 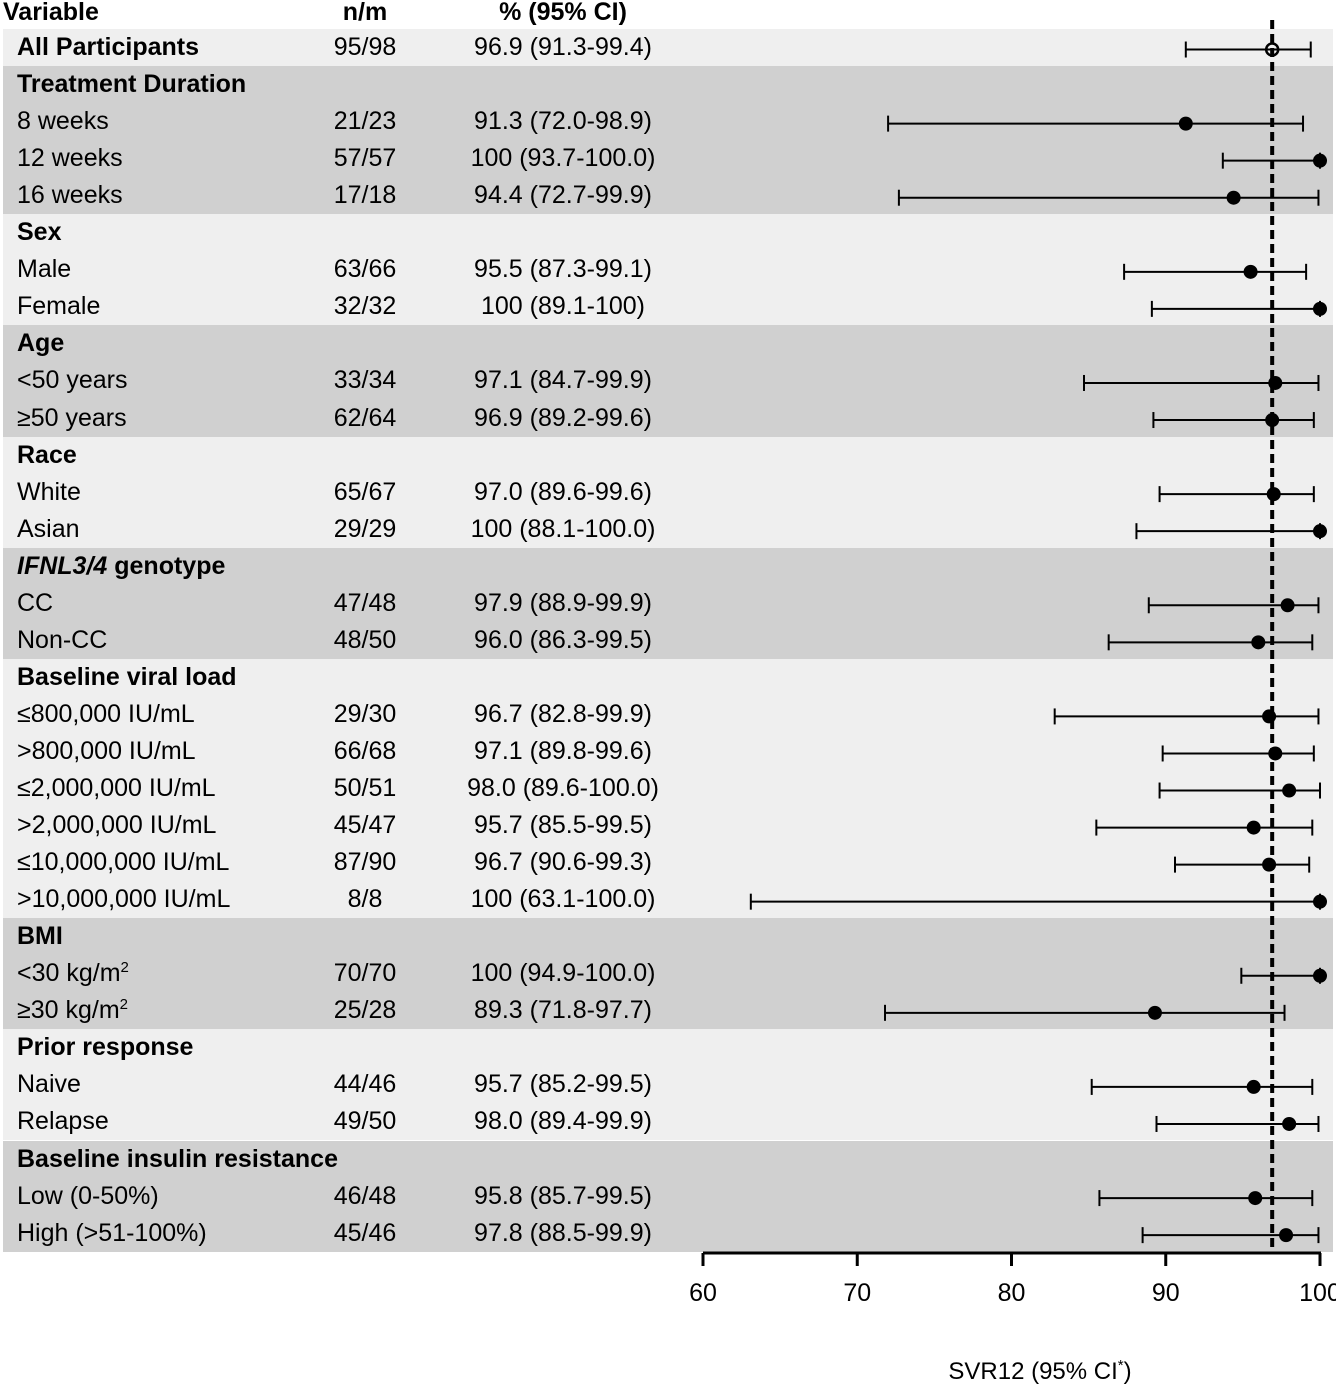 What do you see at coordinates (72, 380) in the screenshot?
I see `row-label: <50 years` at bounding box center [72, 380].